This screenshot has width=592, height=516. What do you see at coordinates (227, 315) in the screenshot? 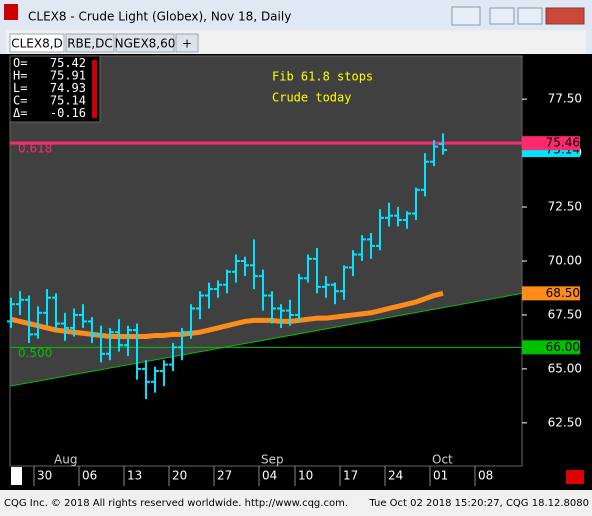
I see `moving-average` at bounding box center [227, 315].